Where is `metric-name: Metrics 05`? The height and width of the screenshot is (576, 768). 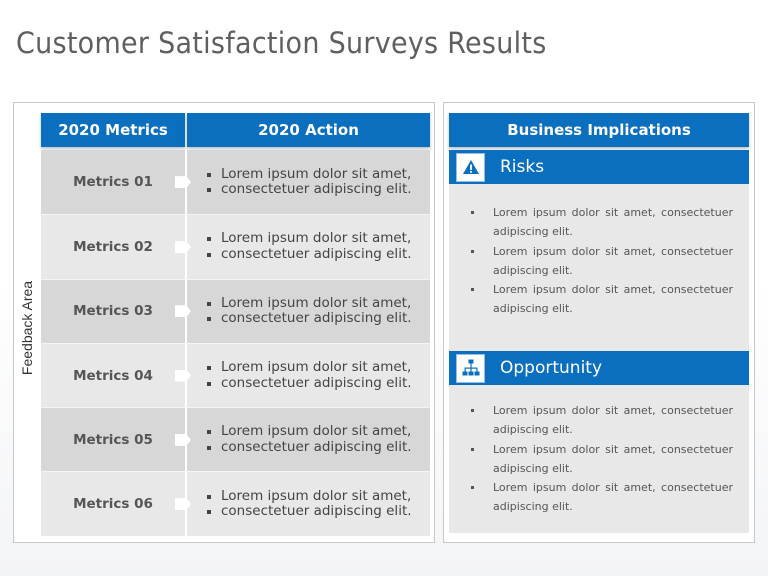
metric-name: Metrics 05 is located at coordinates (113, 440).